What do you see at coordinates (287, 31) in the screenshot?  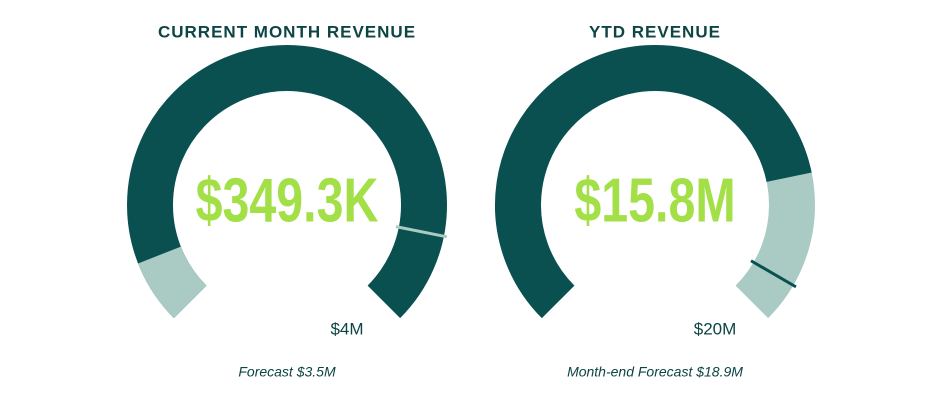 I see `gauge-title: CURRENT MONTH REVENUE` at bounding box center [287, 31].